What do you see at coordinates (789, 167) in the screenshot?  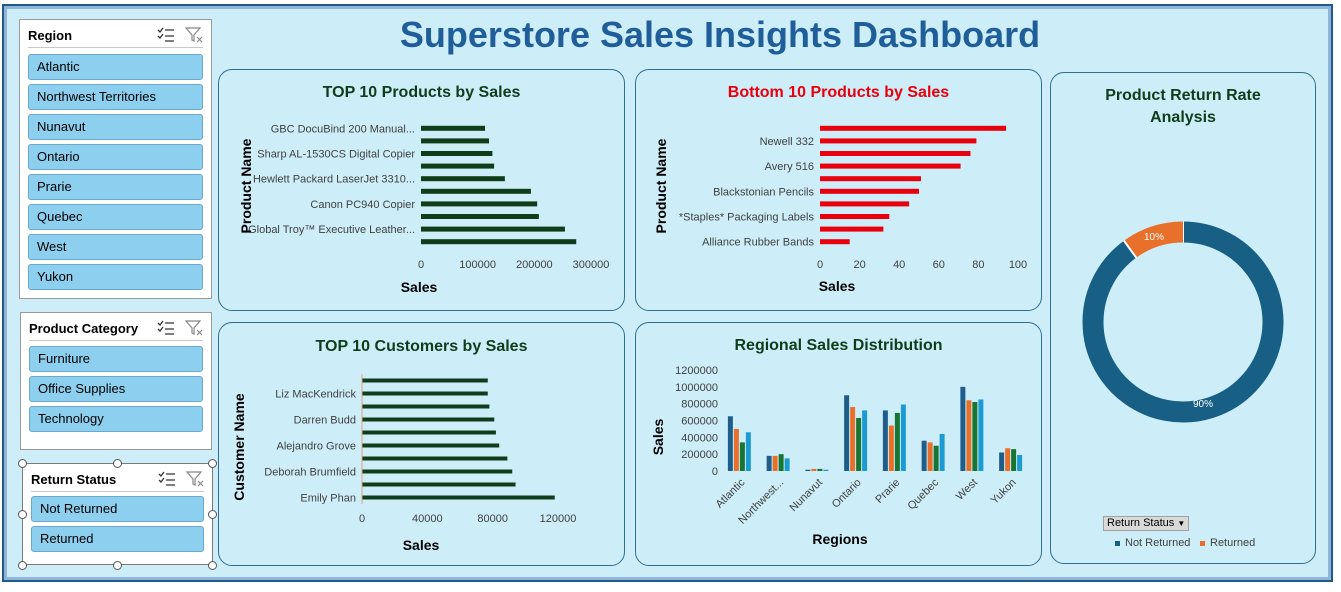 I see `category-label: Avery 516` at bounding box center [789, 167].